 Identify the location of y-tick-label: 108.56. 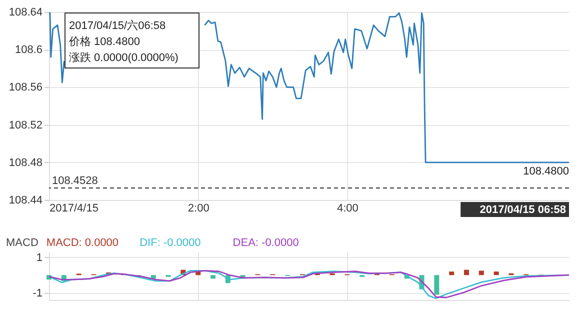
(25, 88).